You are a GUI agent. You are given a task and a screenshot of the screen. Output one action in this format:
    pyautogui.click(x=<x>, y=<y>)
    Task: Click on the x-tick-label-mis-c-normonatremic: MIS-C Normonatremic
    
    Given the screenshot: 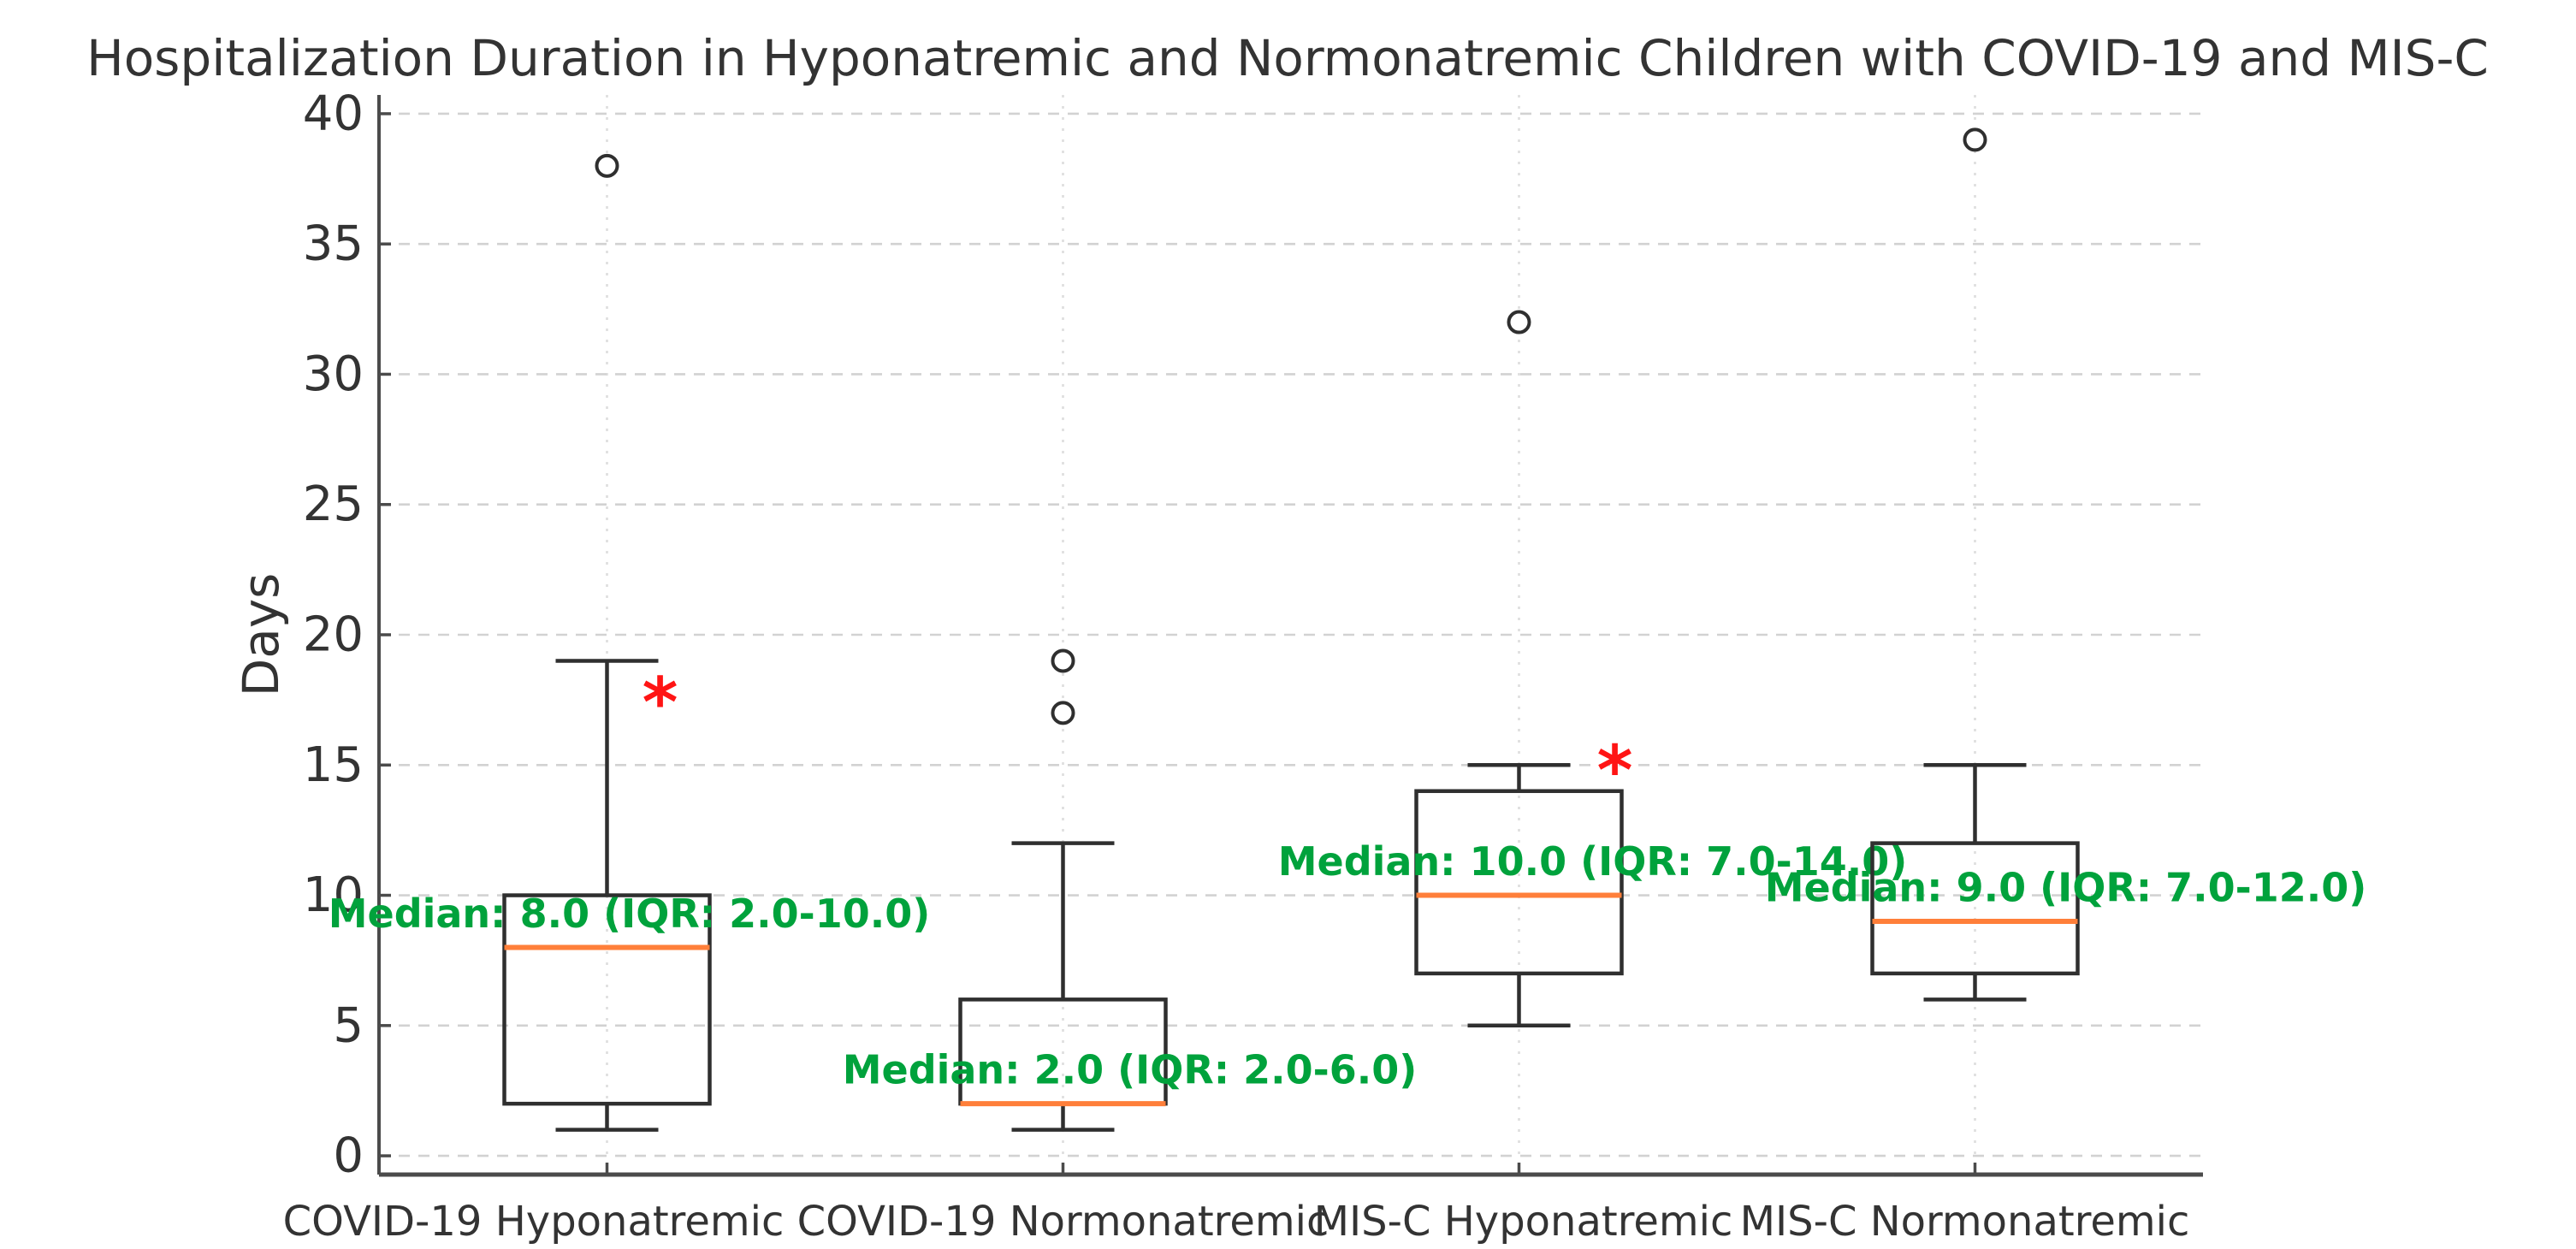 What is the action you would take?
    pyautogui.click(x=1965, y=1222)
    